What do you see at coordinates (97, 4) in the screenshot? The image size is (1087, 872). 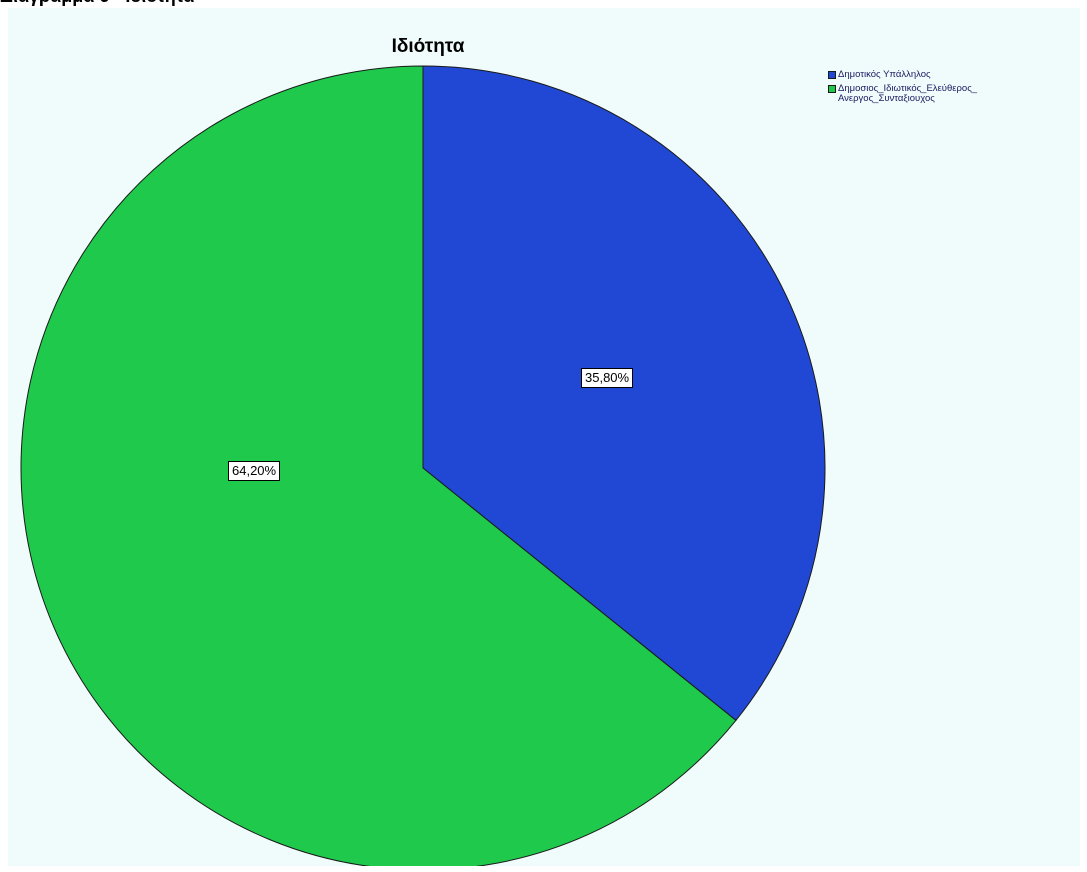 I see `figure-caption: Διάγραμμα 6 - Ιδιότητα` at bounding box center [97, 4].